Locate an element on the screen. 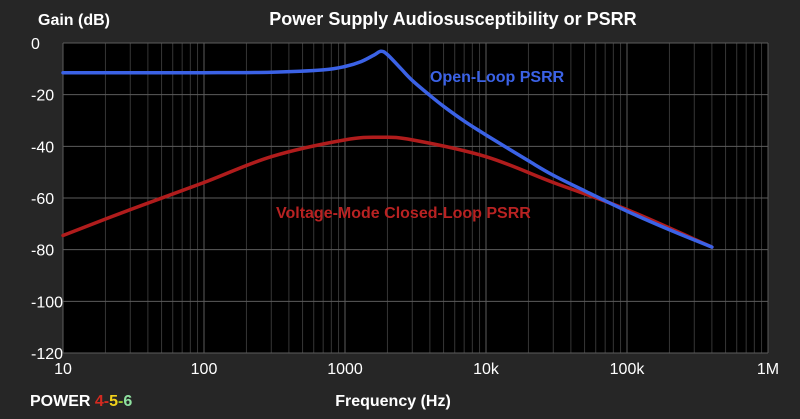 This screenshot has height=419, width=800. brand-part-6: 6 is located at coordinates (127, 401).